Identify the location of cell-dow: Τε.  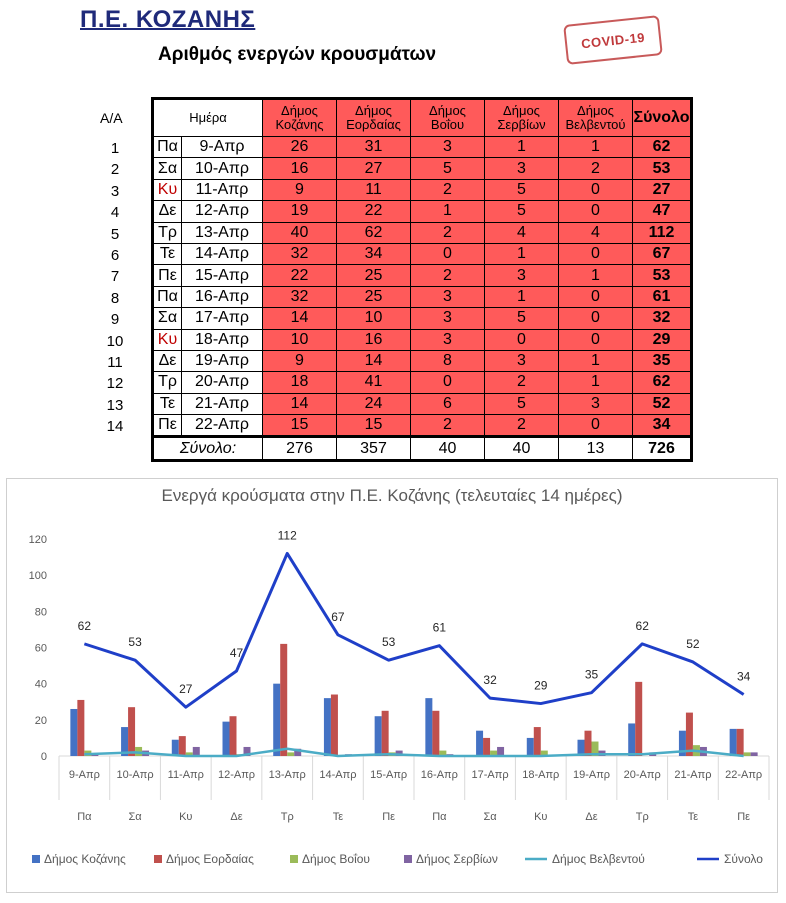
(167, 254).